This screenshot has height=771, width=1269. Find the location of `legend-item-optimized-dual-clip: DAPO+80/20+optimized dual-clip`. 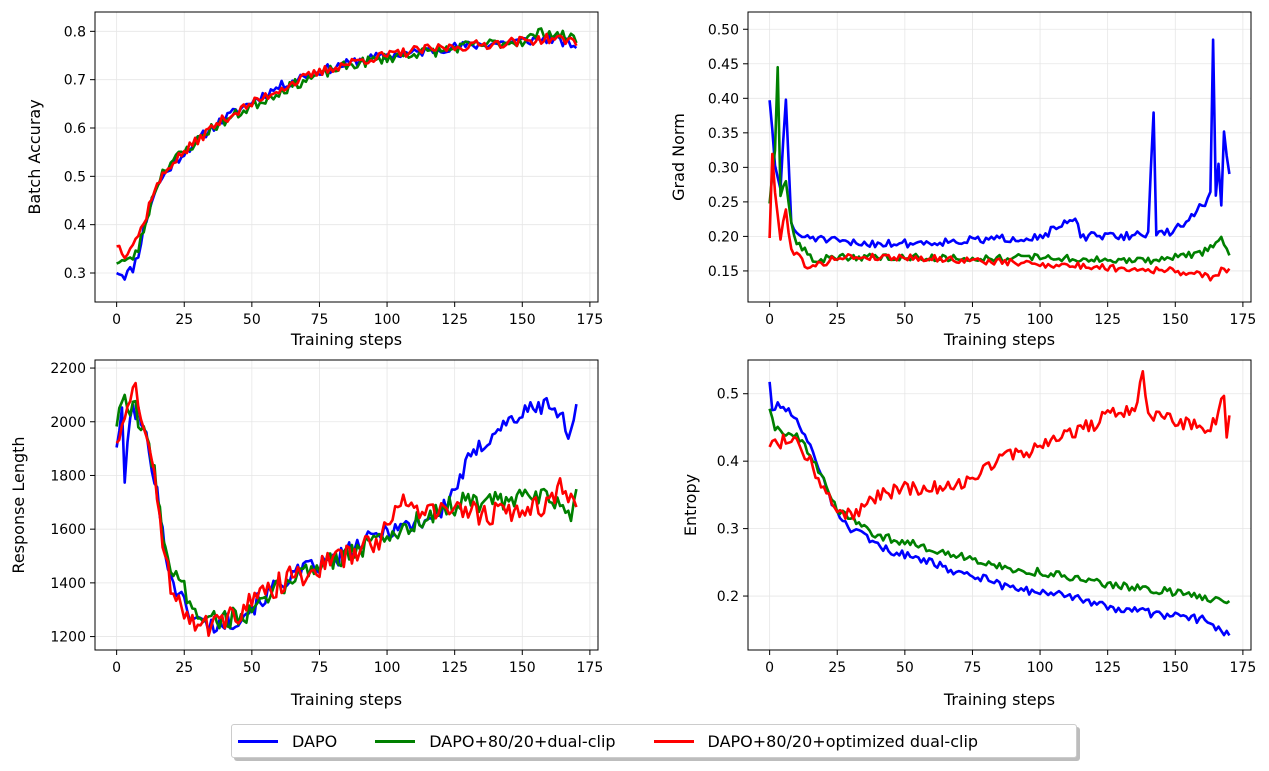

legend-item-optimized-dual-clip: DAPO+80/20+optimized dual-clip is located at coordinates (816, 741).